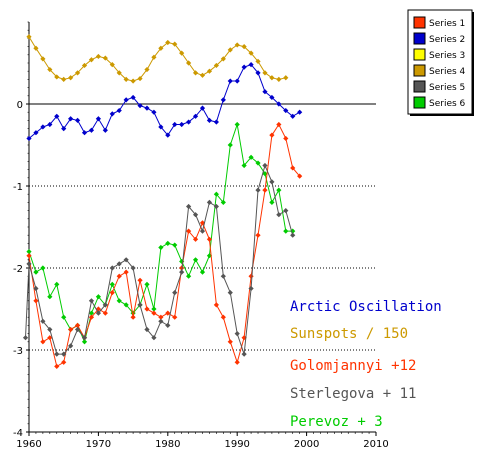  What do you see at coordinates (20, 105) in the screenshot?
I see `y-tick-label: 0` at bounding box center [20, 105].